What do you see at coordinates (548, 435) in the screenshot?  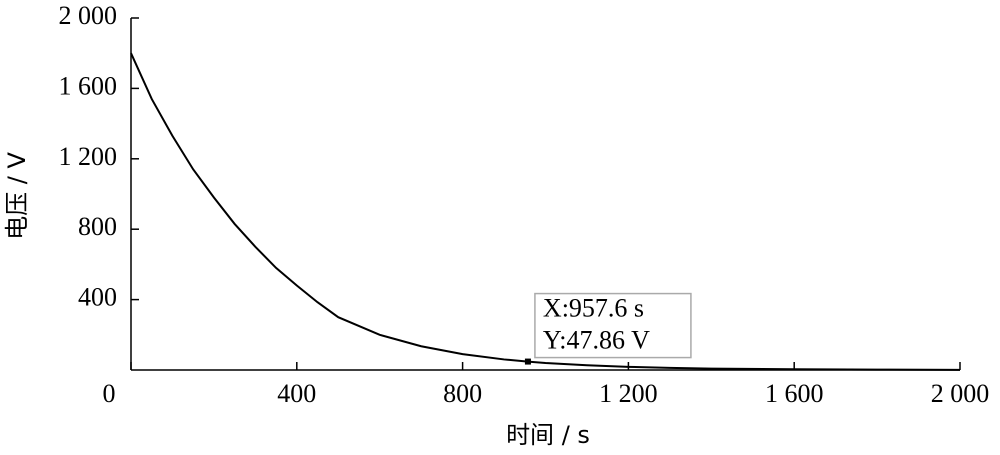 I see `x-axis-label: 时间 / s` at bounding box center [548, 435].